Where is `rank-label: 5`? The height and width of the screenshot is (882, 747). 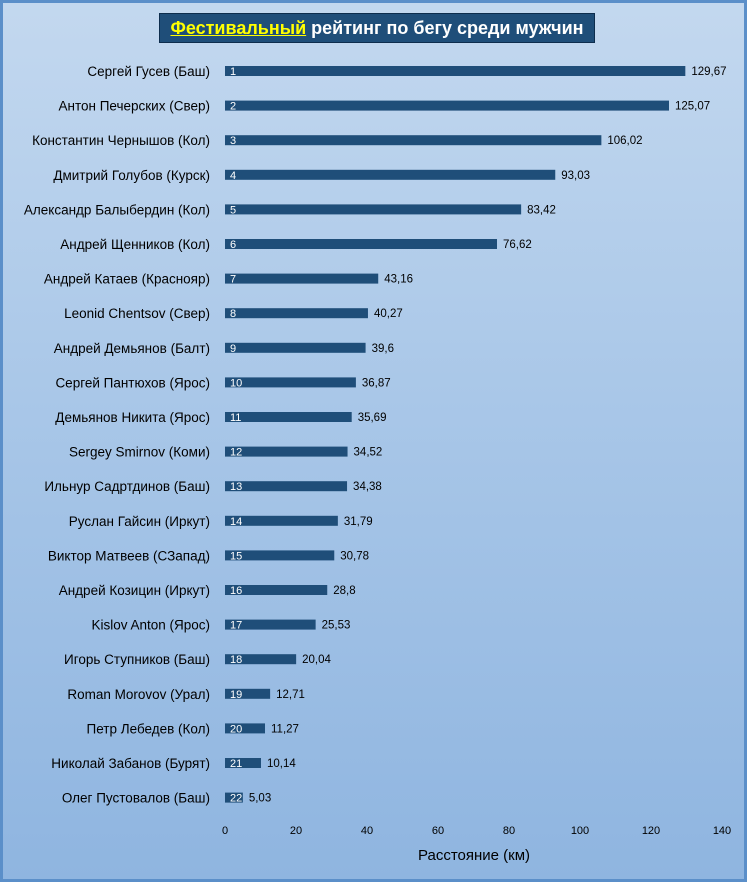 rank-label: 5 is located at coordinates (233, 210).